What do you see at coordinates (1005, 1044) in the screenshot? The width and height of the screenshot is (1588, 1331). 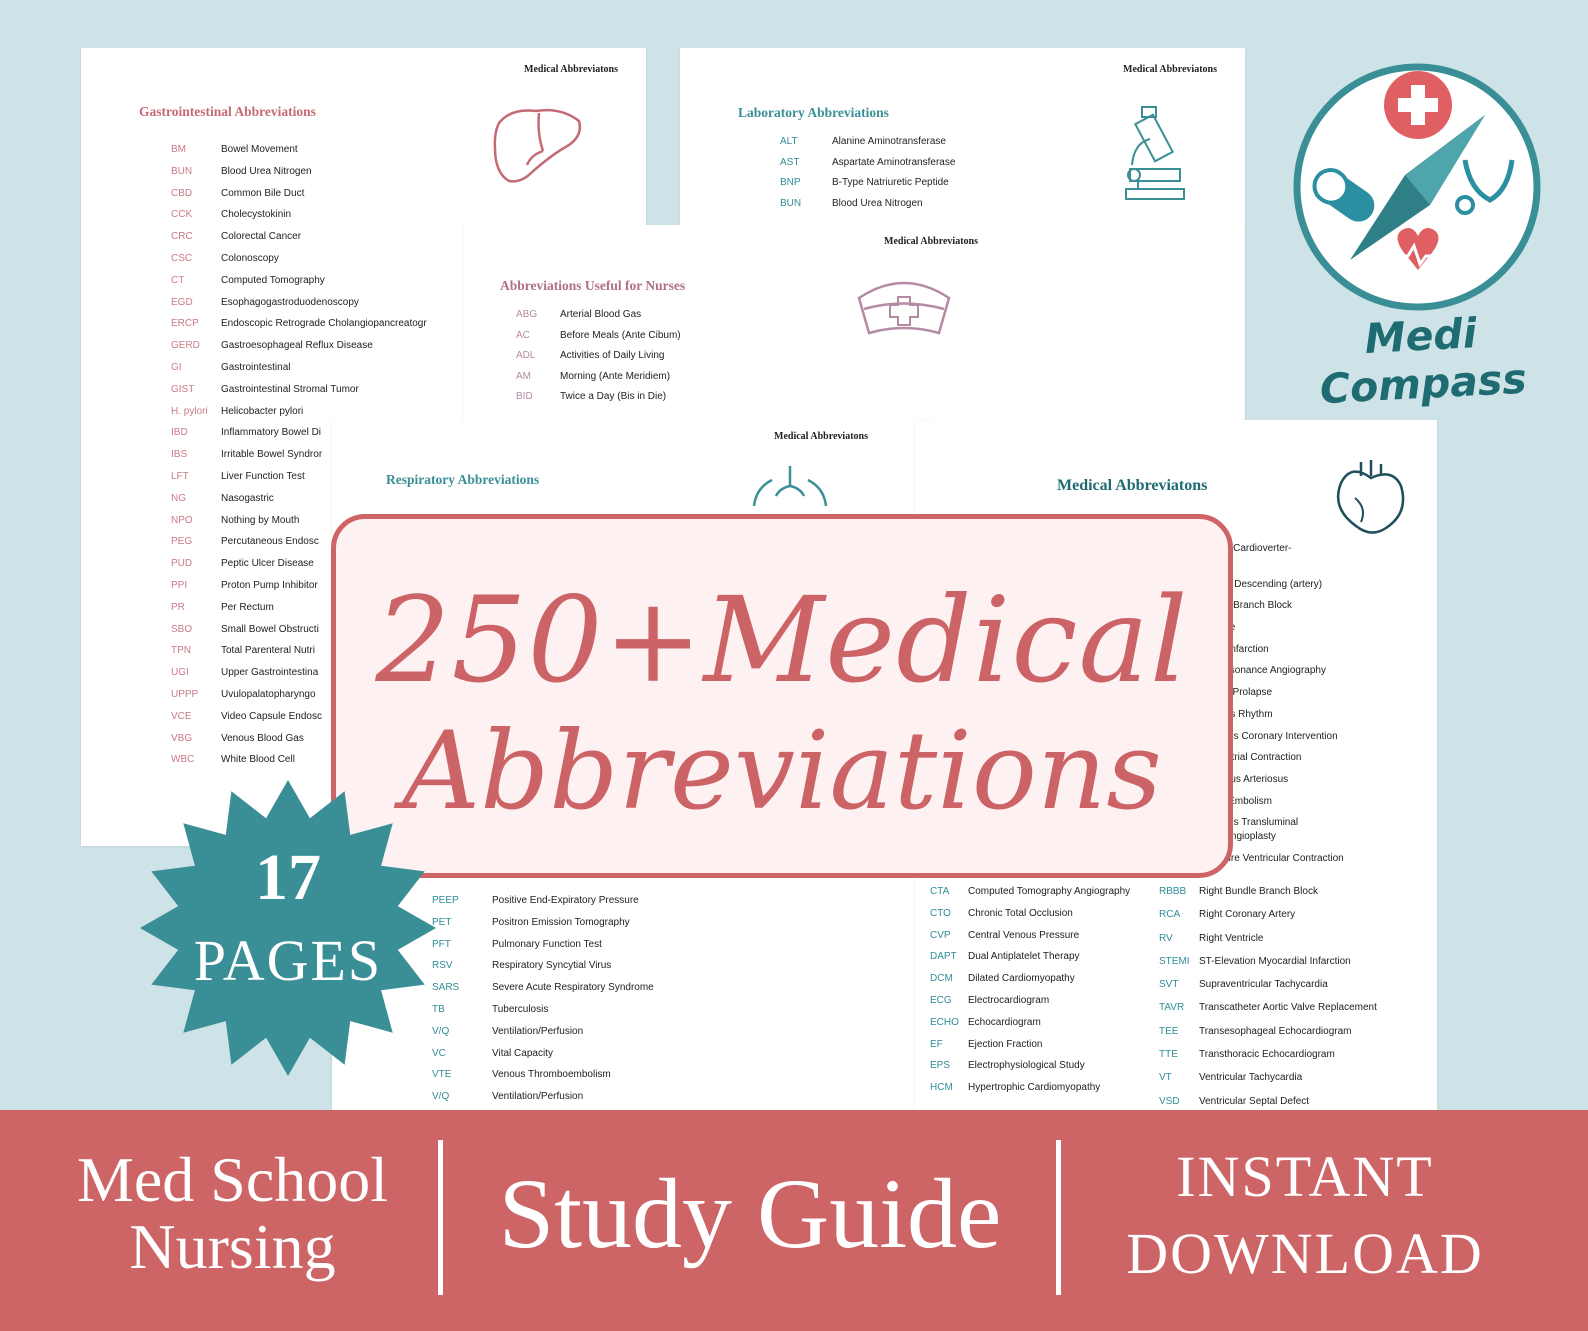 I see `definition: Ejection Fraction` at bounding box center [1005, 1044].